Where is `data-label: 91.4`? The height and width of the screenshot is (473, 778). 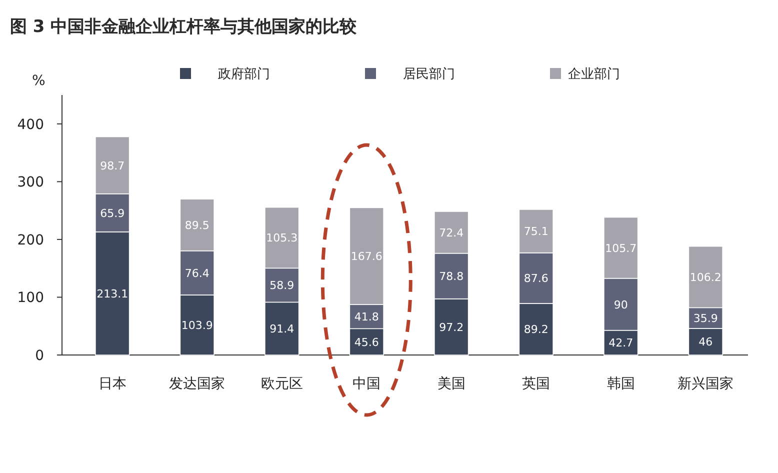
data-label: 91.4 is located at coordinates (282, 329).